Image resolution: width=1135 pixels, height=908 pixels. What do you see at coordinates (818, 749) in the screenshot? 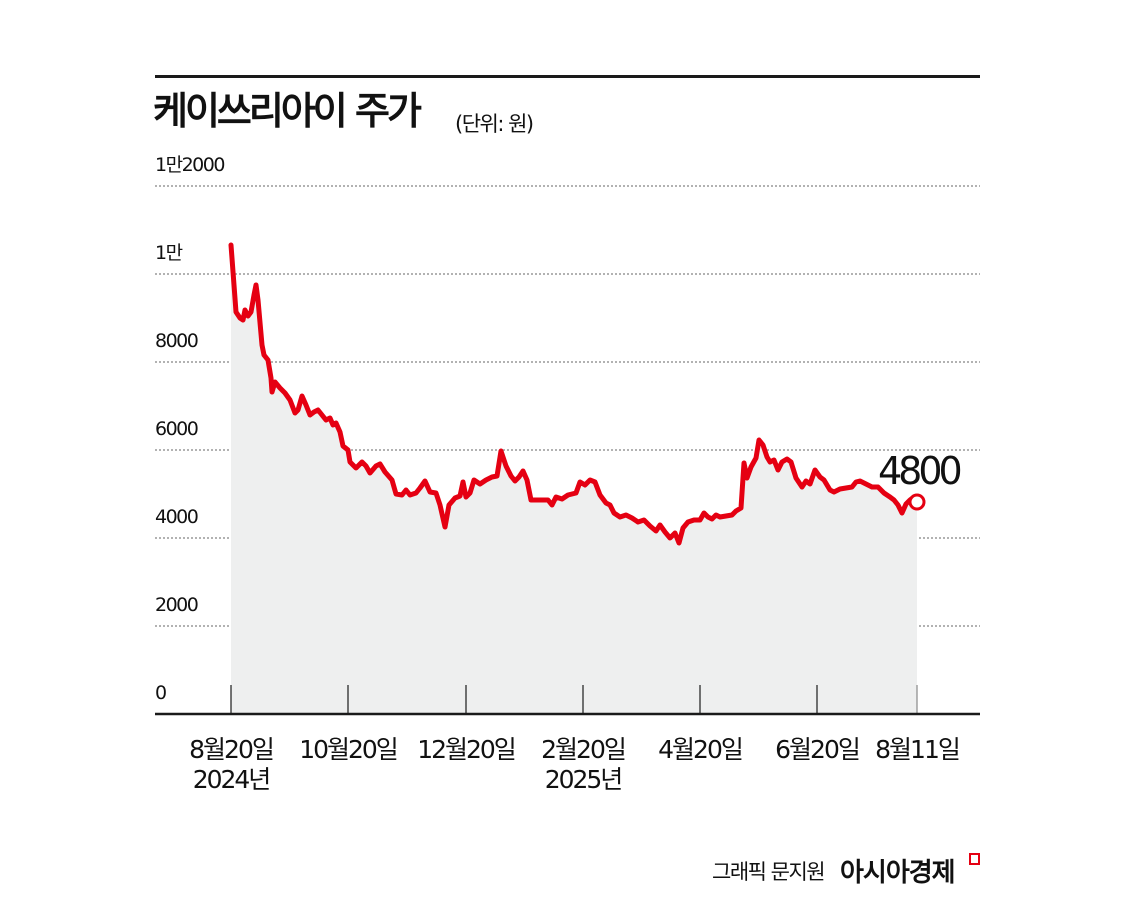
I see `x-tick-label: 6월20일` at bounding box center [818, 749].